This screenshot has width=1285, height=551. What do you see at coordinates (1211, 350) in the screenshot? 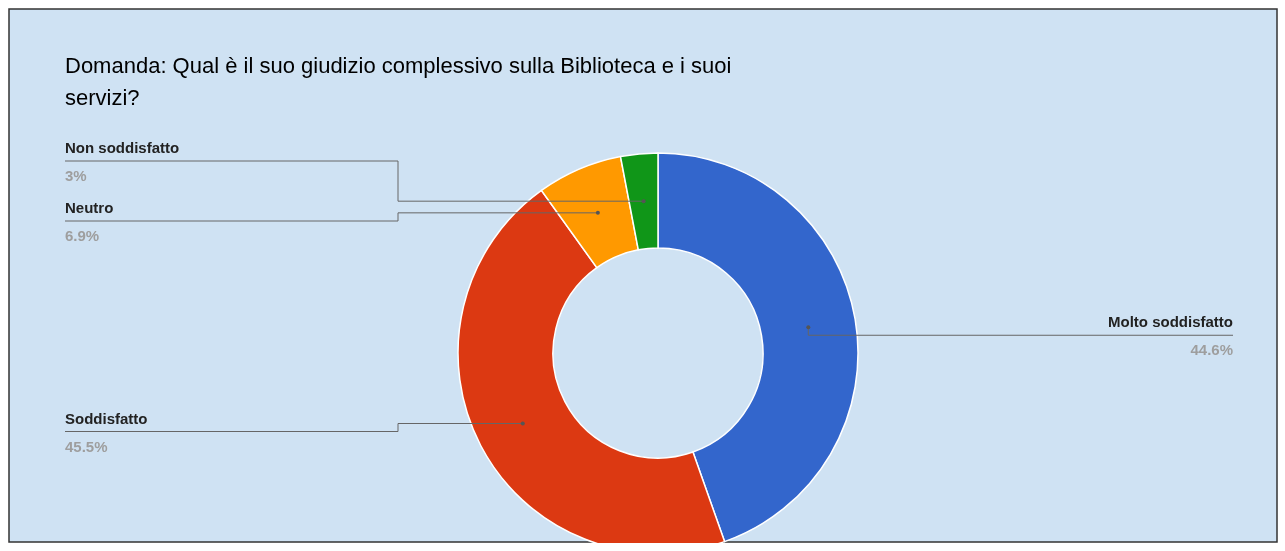
I see `data-label: 44.6%` at bounding box center [1211, 350].